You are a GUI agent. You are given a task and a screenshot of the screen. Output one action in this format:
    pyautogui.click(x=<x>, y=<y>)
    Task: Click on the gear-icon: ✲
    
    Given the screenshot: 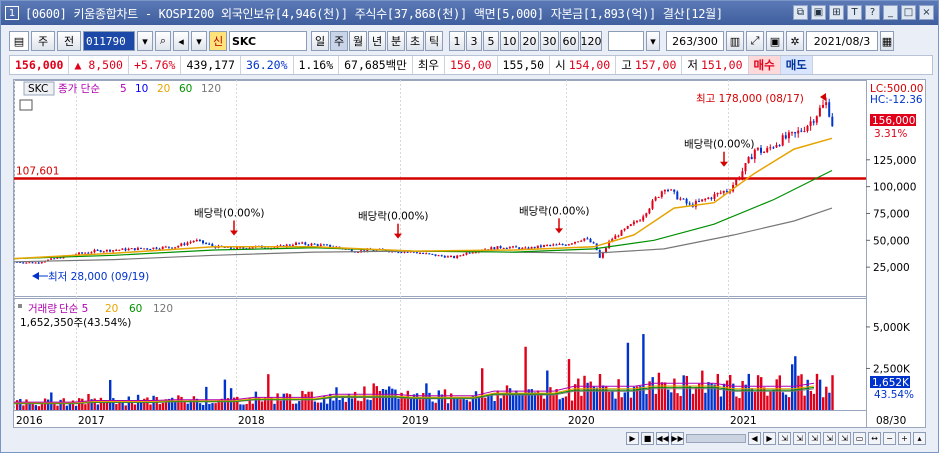 What is the action you would take?
    pyautogui.click(x=795, y=41)
    